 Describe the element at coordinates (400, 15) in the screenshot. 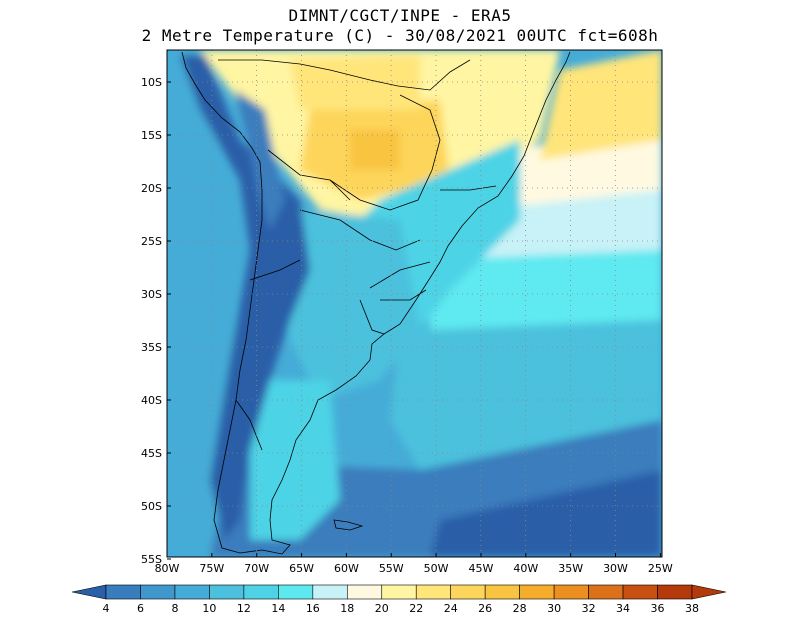

I see `map-title-line1: DIMNT/CGCT/INPE - ERA5` at that location.